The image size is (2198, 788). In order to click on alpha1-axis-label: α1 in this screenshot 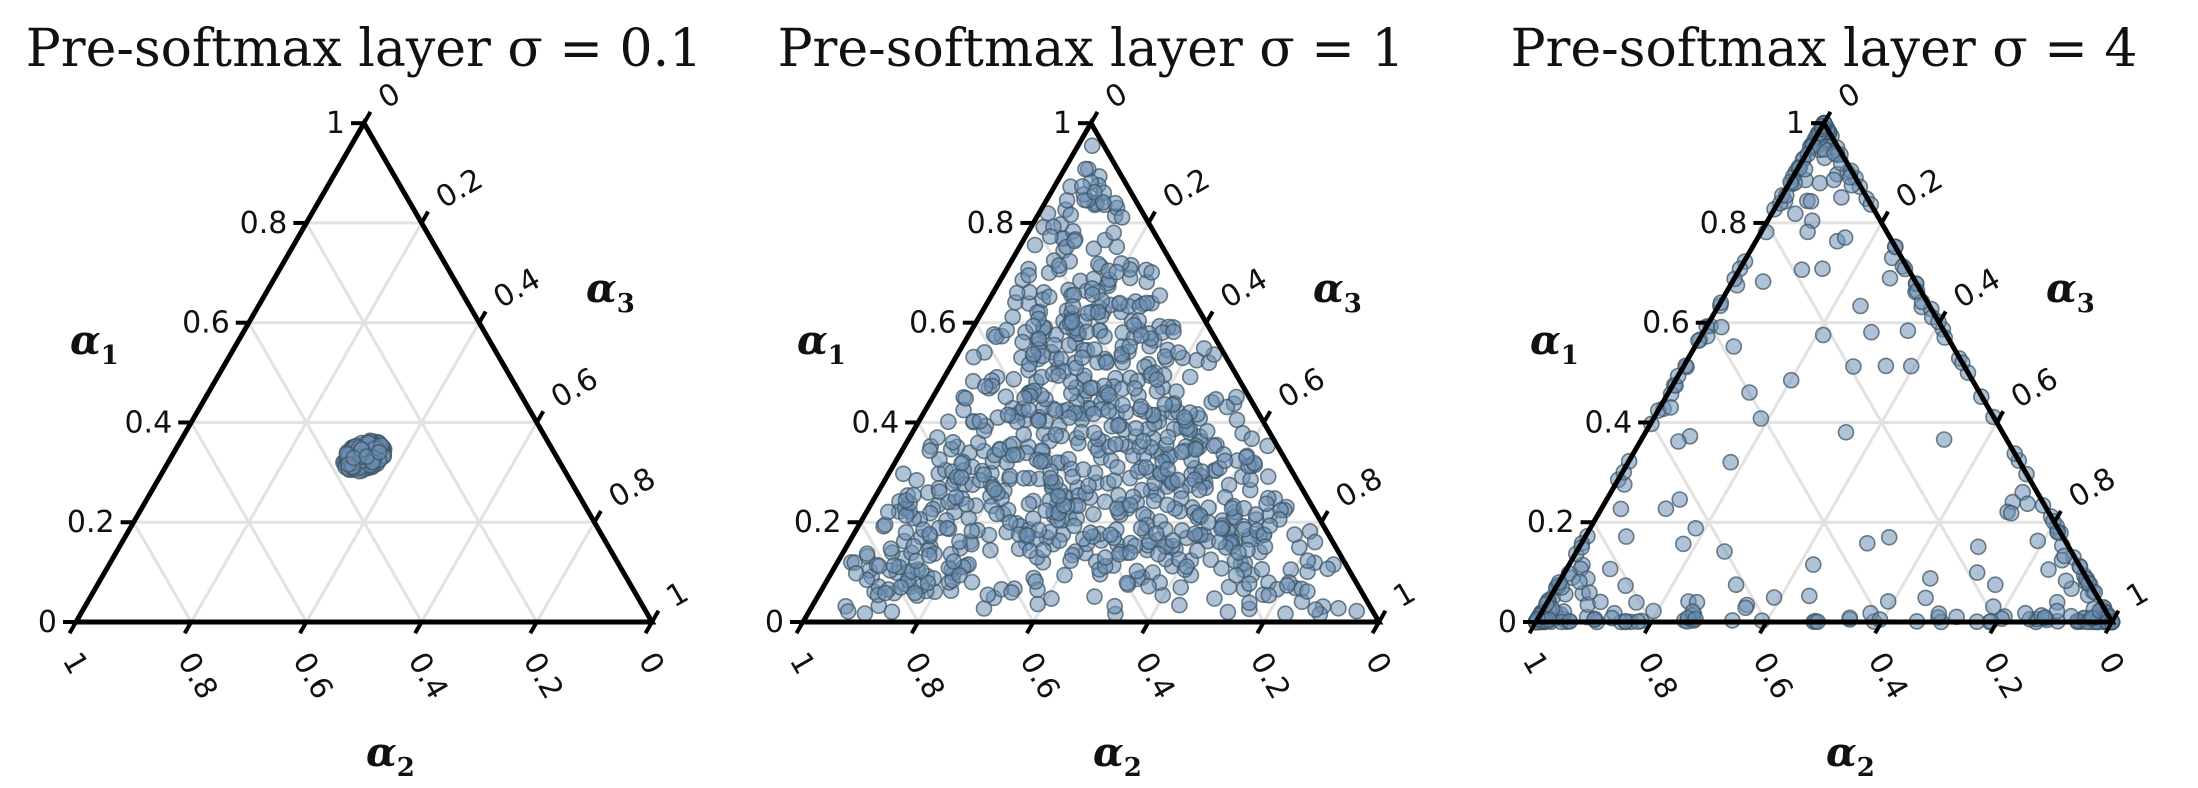, I will do `click(821, 344)`.